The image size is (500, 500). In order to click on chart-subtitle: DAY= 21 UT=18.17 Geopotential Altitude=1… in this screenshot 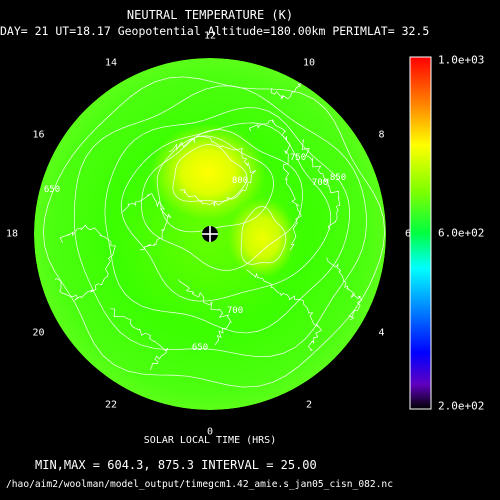, I will do `click(215, 31)`.